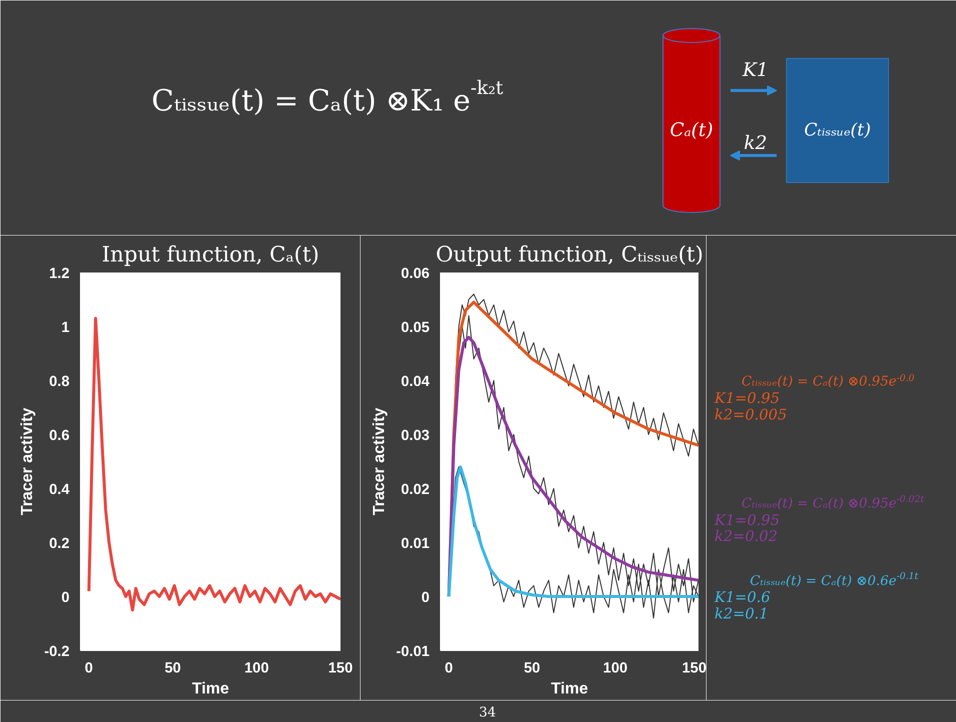 This screenshot has width=956, height=722. I want to click on text: K1, so click(755, 70).